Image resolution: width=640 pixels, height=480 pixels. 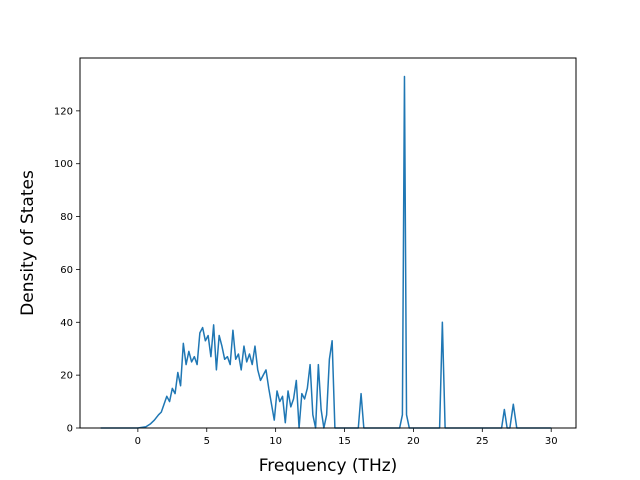 I want to click on y-axis-ticks: 0 20 40 60 80 100 120, so click(x=67, y=270).